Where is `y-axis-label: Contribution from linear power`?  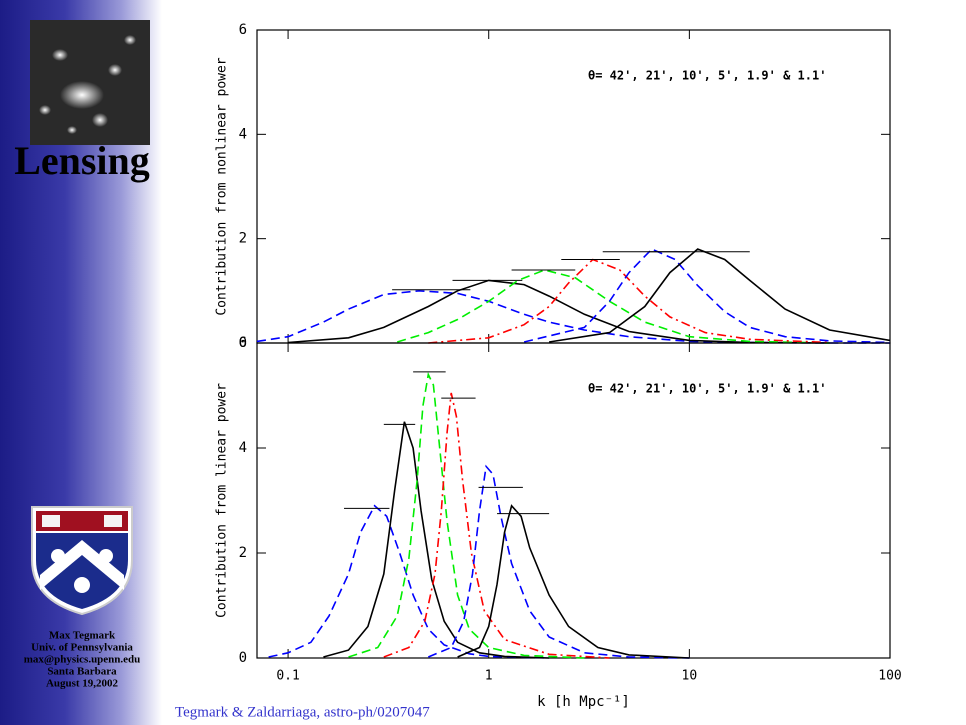 y-axis-label: Contribution from linear power is located at coordinates (222, 500).